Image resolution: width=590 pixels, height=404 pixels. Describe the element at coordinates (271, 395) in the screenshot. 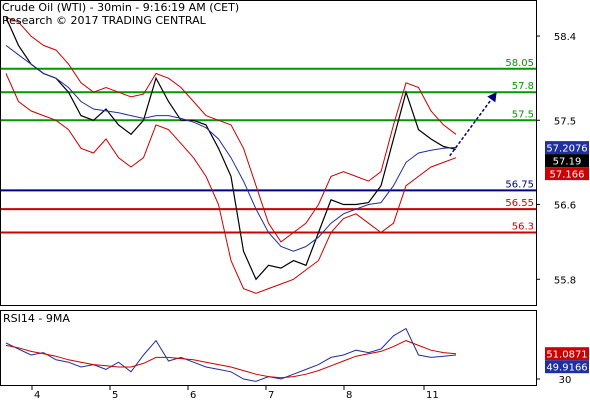

I see `x-tick-label-3: 7` at that location.